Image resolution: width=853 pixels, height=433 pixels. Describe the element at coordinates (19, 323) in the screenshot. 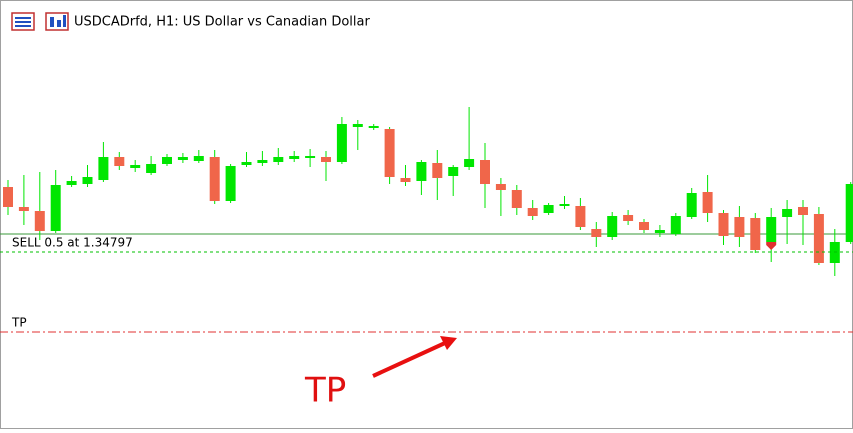

I see `order-label: TP` at that location.